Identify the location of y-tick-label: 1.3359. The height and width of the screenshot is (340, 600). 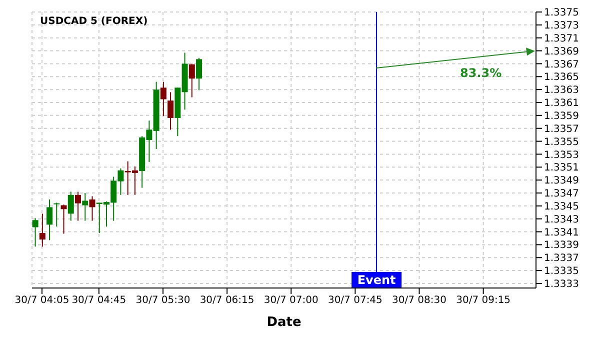
(561, 116).